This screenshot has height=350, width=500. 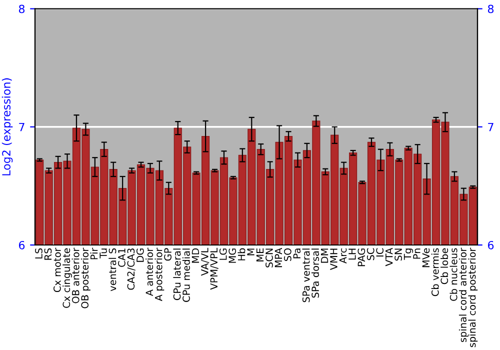 What do you see at coordinates (131, 269) in the screenshot?
I see `x-tick-label: CA2/CA3` at bounding box center [131, 269].